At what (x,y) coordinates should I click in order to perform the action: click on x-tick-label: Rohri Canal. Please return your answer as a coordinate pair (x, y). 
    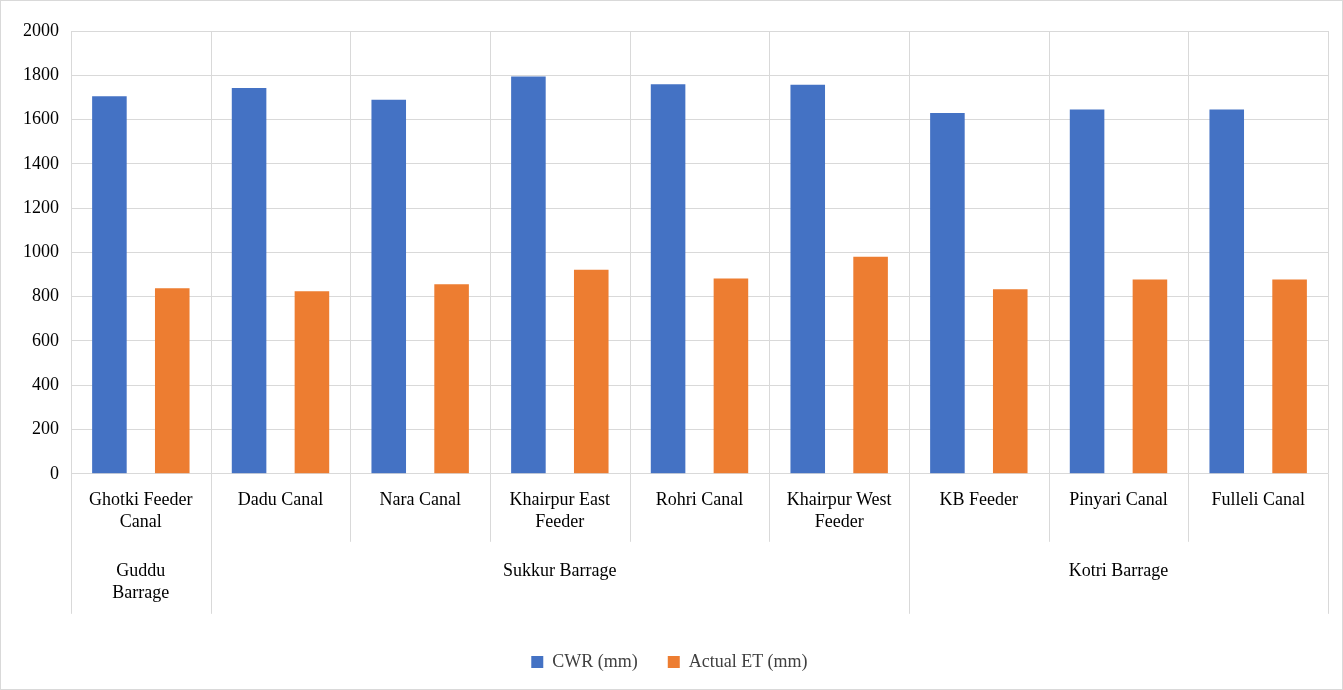
    Looking at the image, I should click on (699, 499).